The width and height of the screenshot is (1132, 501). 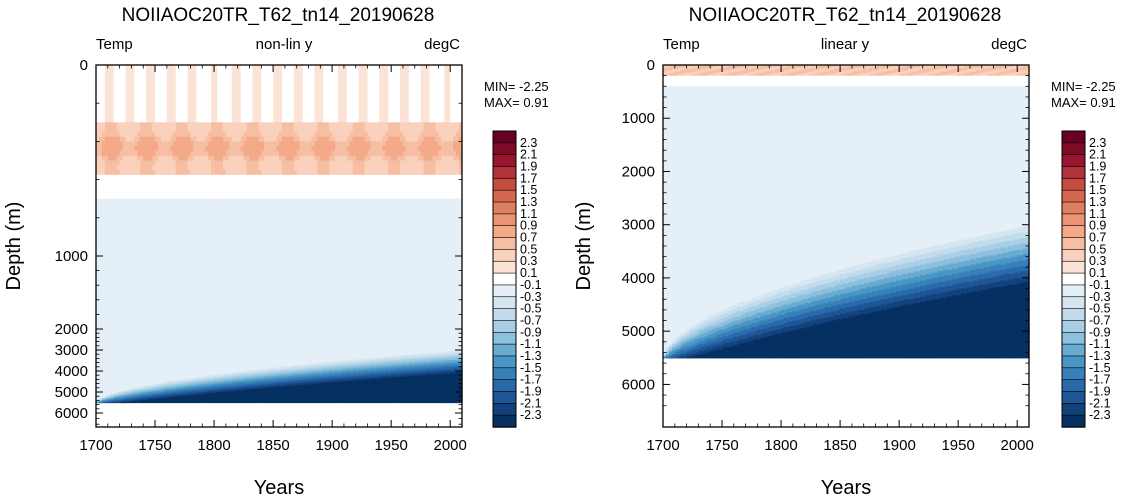 I want to click on right-max-value: MAX= 0.91, so click(x=1083, y=102).